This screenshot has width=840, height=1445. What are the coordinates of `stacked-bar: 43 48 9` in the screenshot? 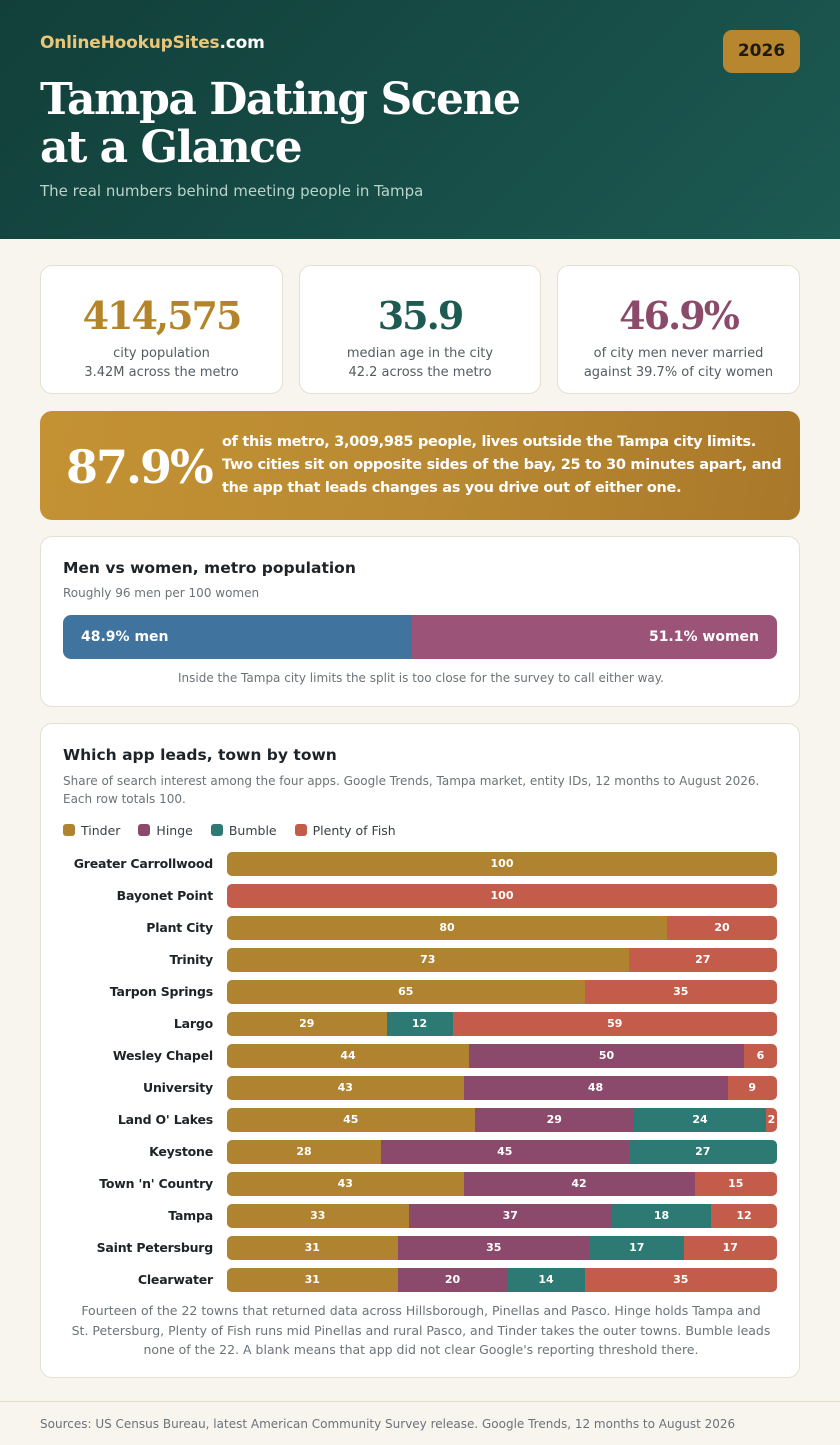 It's located at (502, 1088).